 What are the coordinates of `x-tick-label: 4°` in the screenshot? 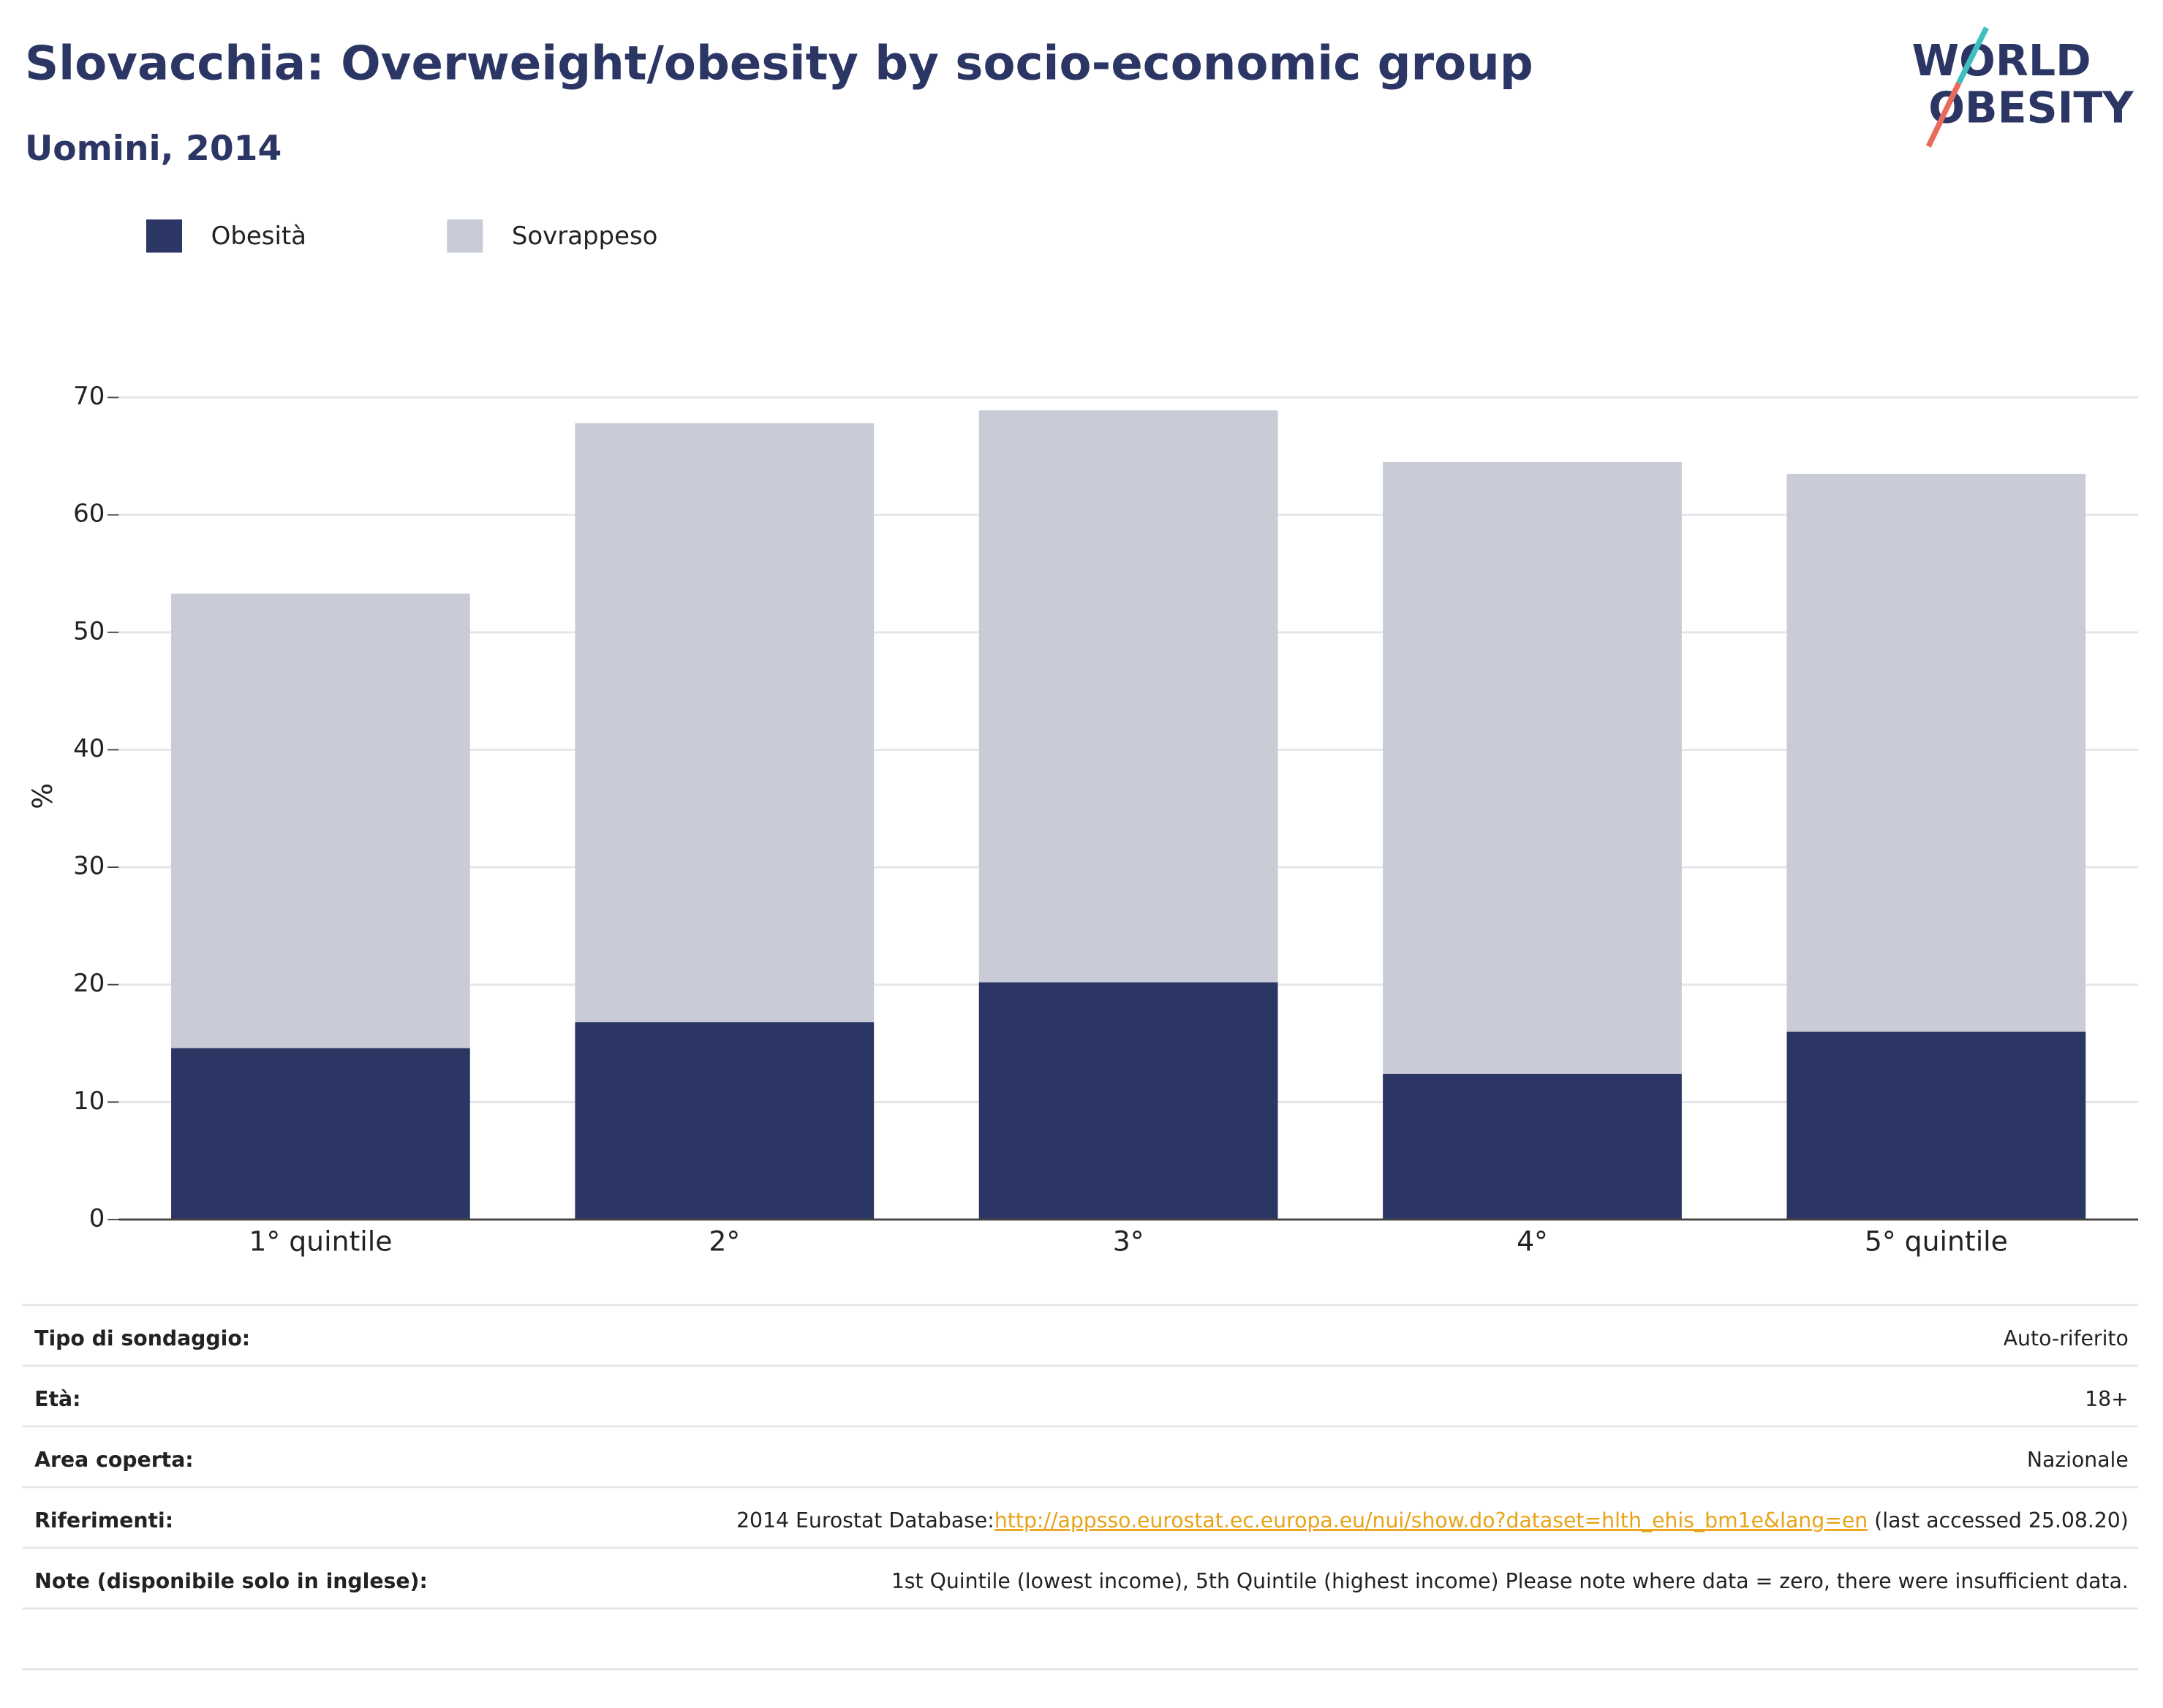 It's located at (1533, 1241).